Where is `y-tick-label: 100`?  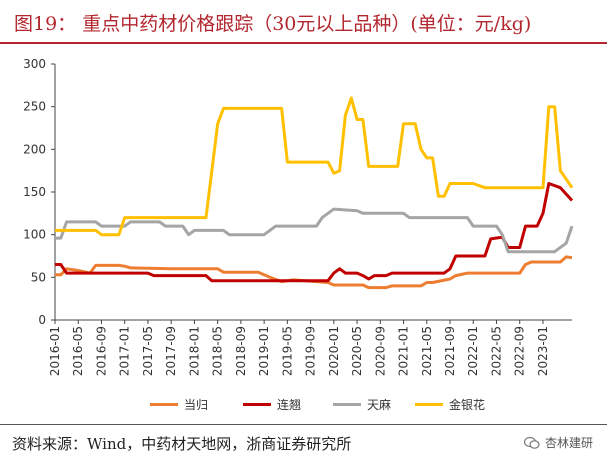
y-tick-label: 100 is located at coordinates (34, 235).